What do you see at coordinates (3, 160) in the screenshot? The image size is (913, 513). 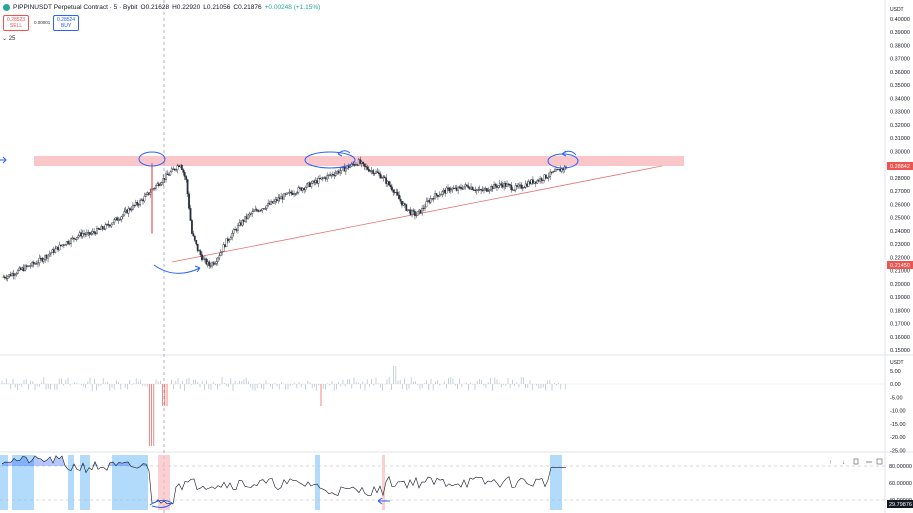 I see `left-edge-arrow-icon` at bounding box center [3, 160].